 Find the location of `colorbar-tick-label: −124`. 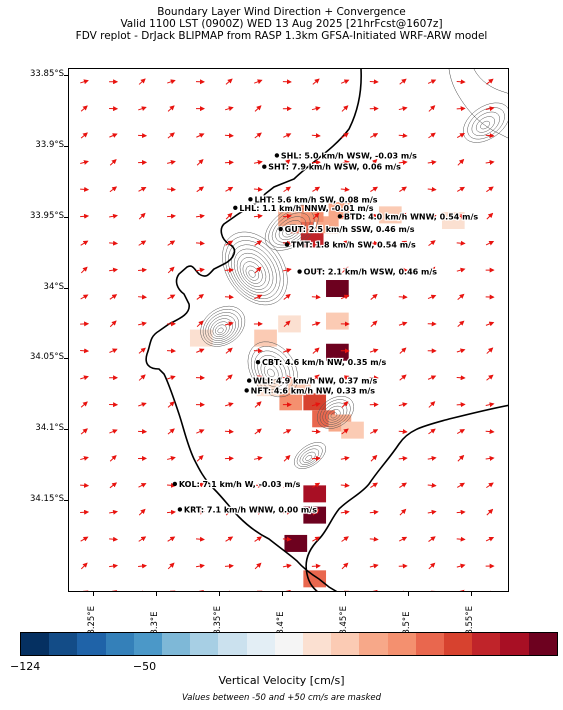

colorbar-tick-label: −124 is located at coordinates (25, 666).